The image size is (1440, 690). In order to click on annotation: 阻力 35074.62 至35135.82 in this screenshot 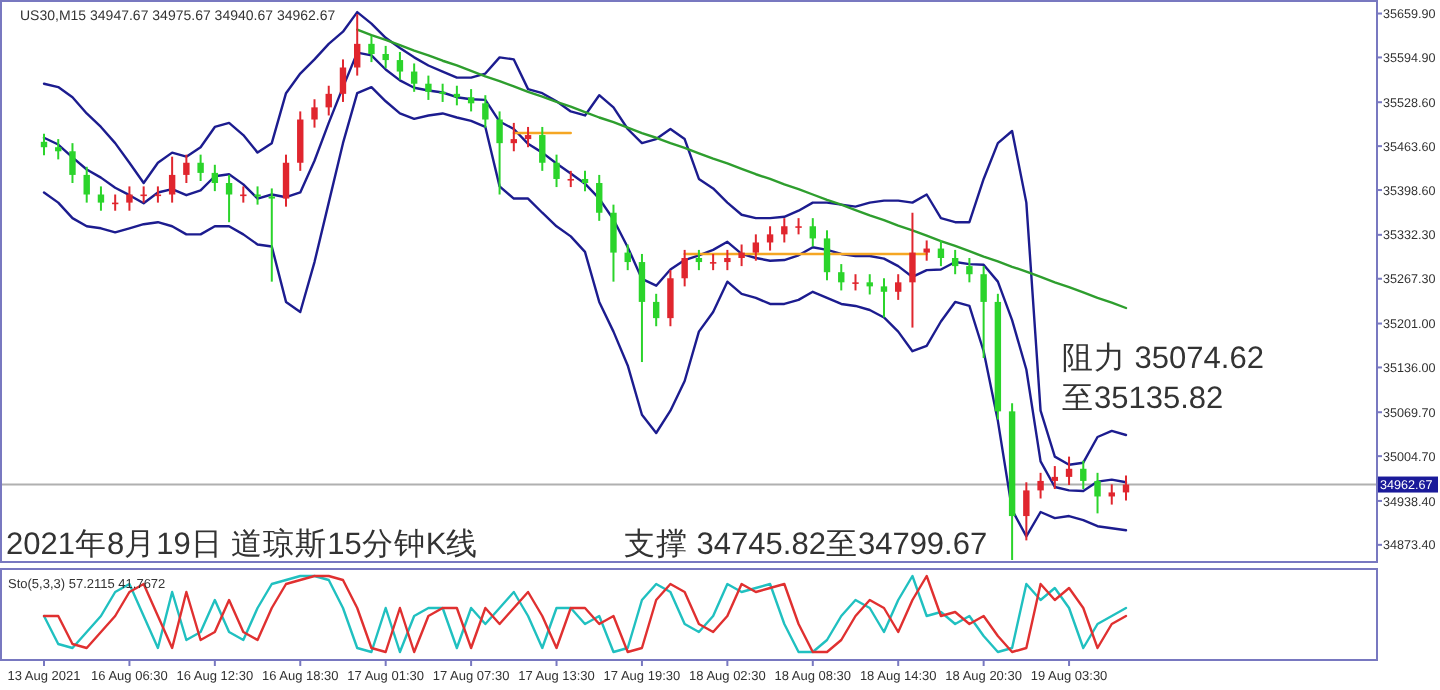, I will do `click(1163, 378)`.